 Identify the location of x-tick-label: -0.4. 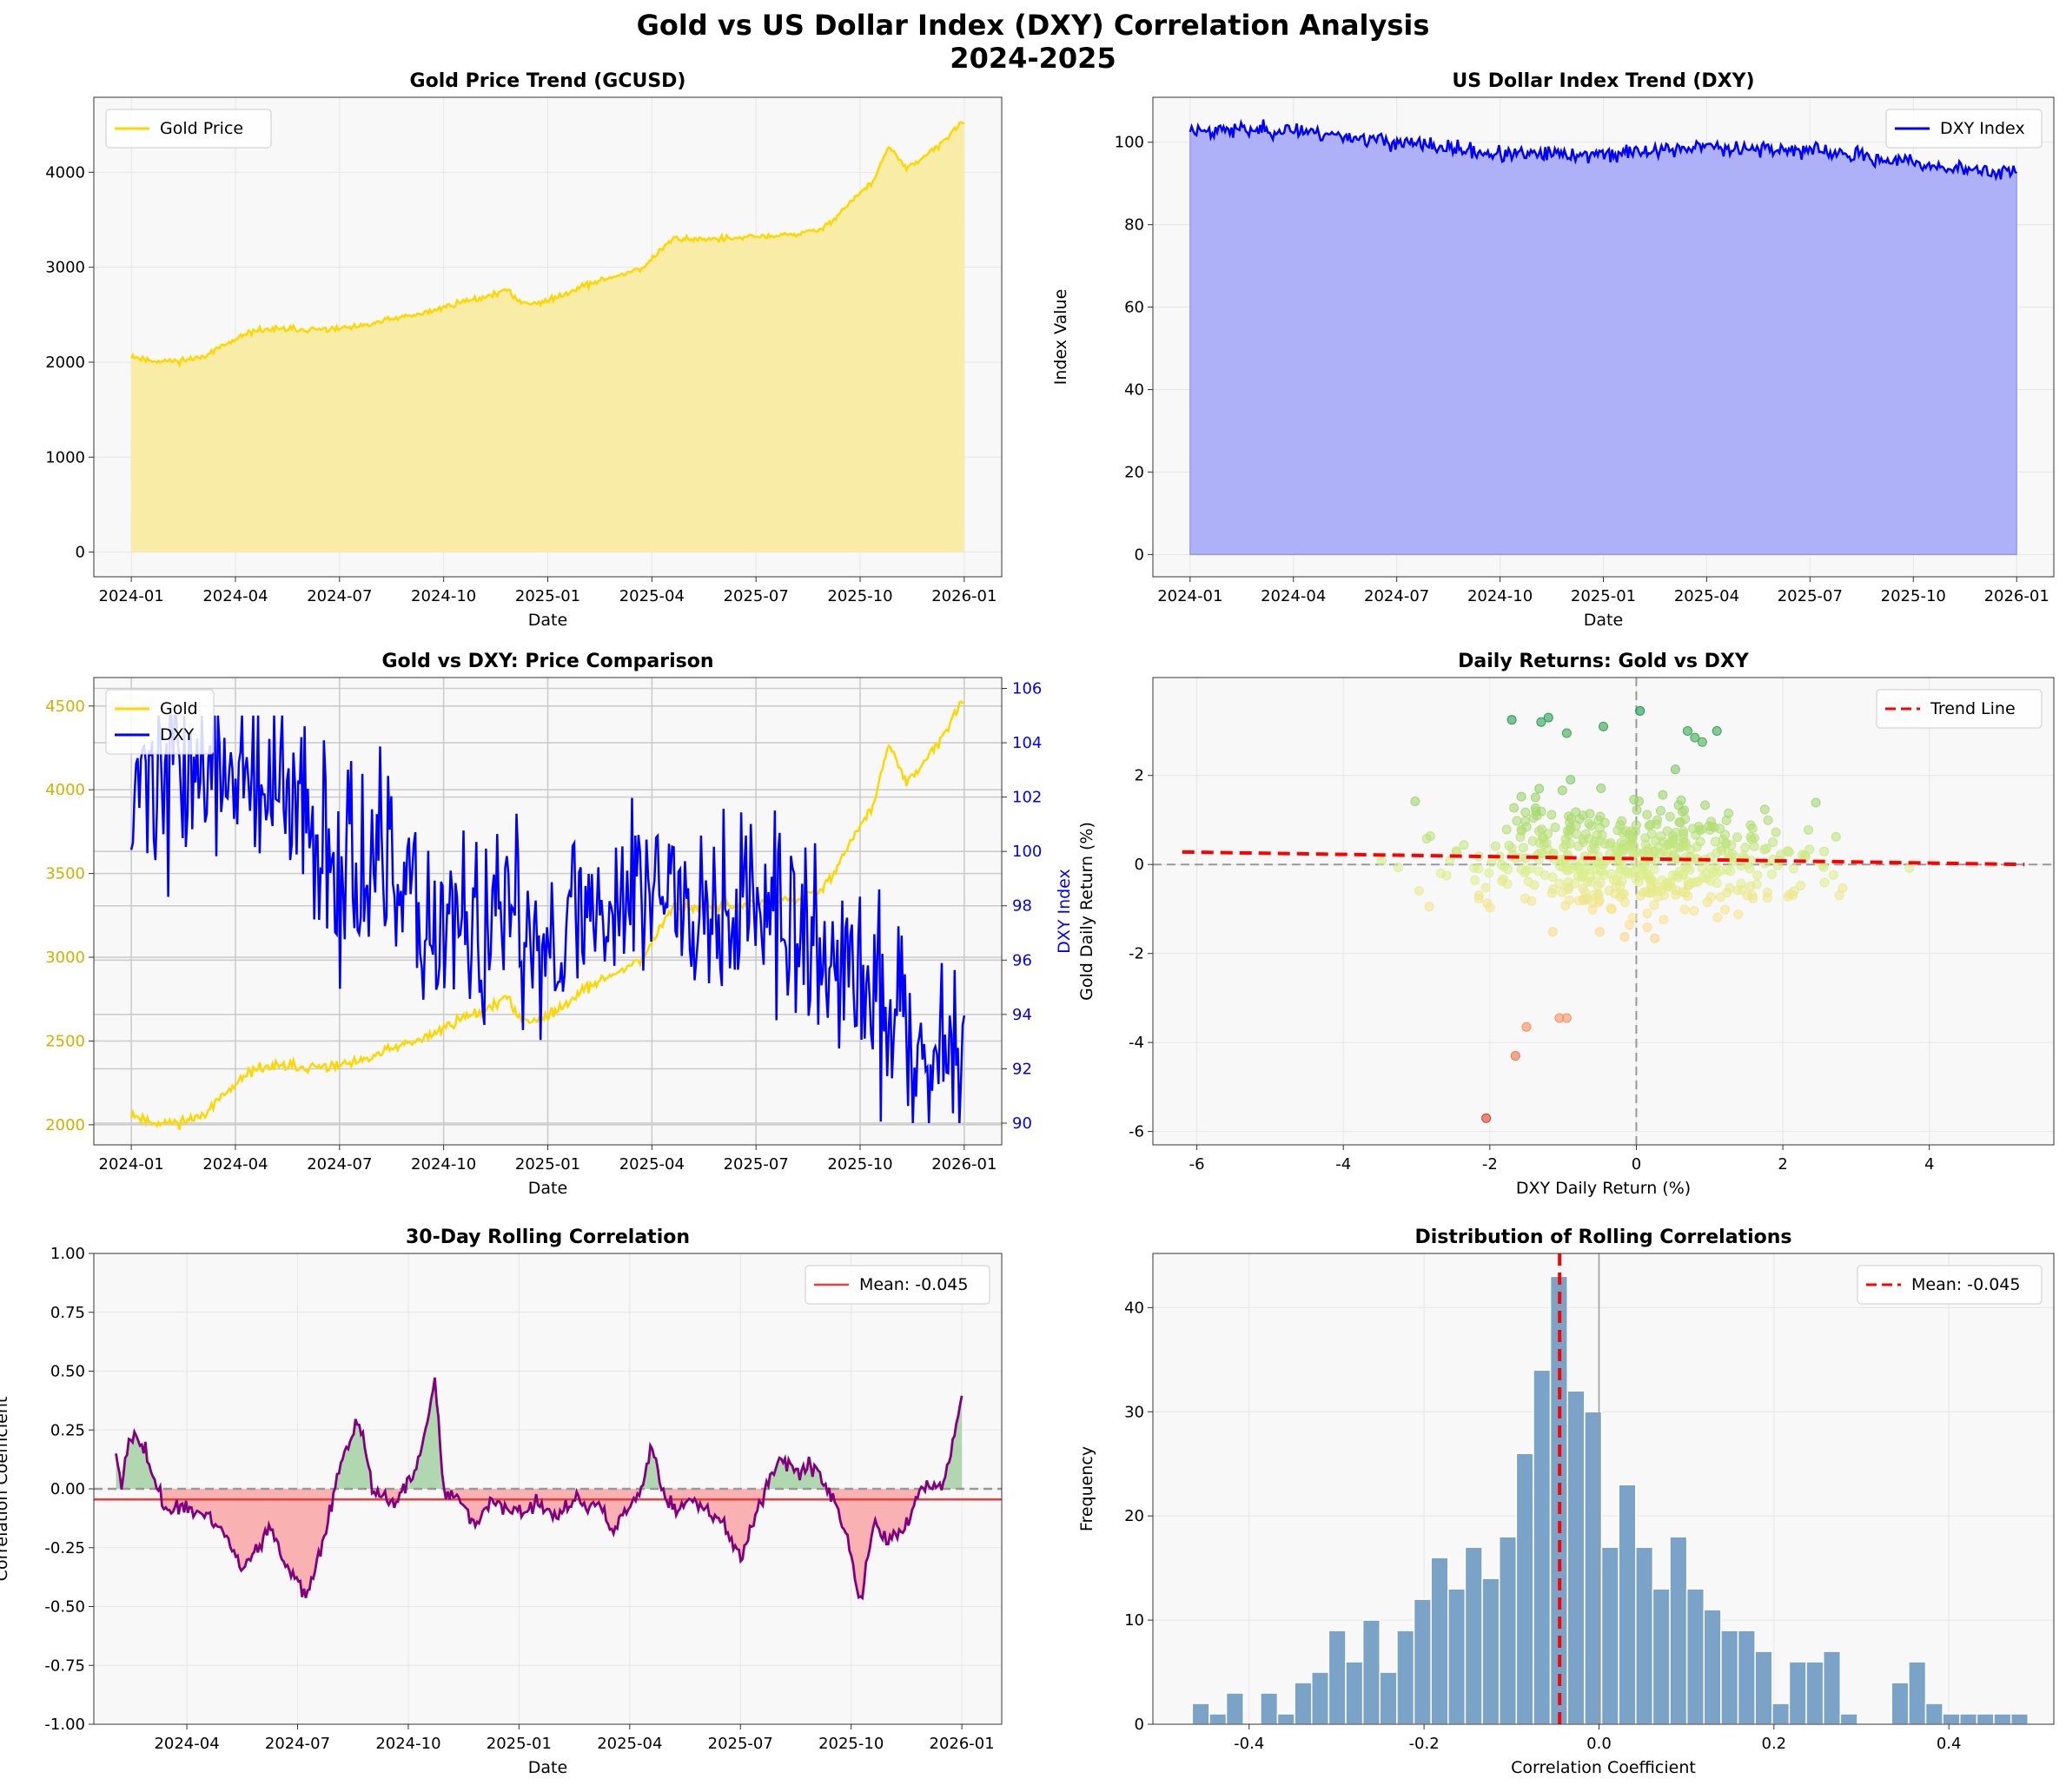
(1249, 1744).